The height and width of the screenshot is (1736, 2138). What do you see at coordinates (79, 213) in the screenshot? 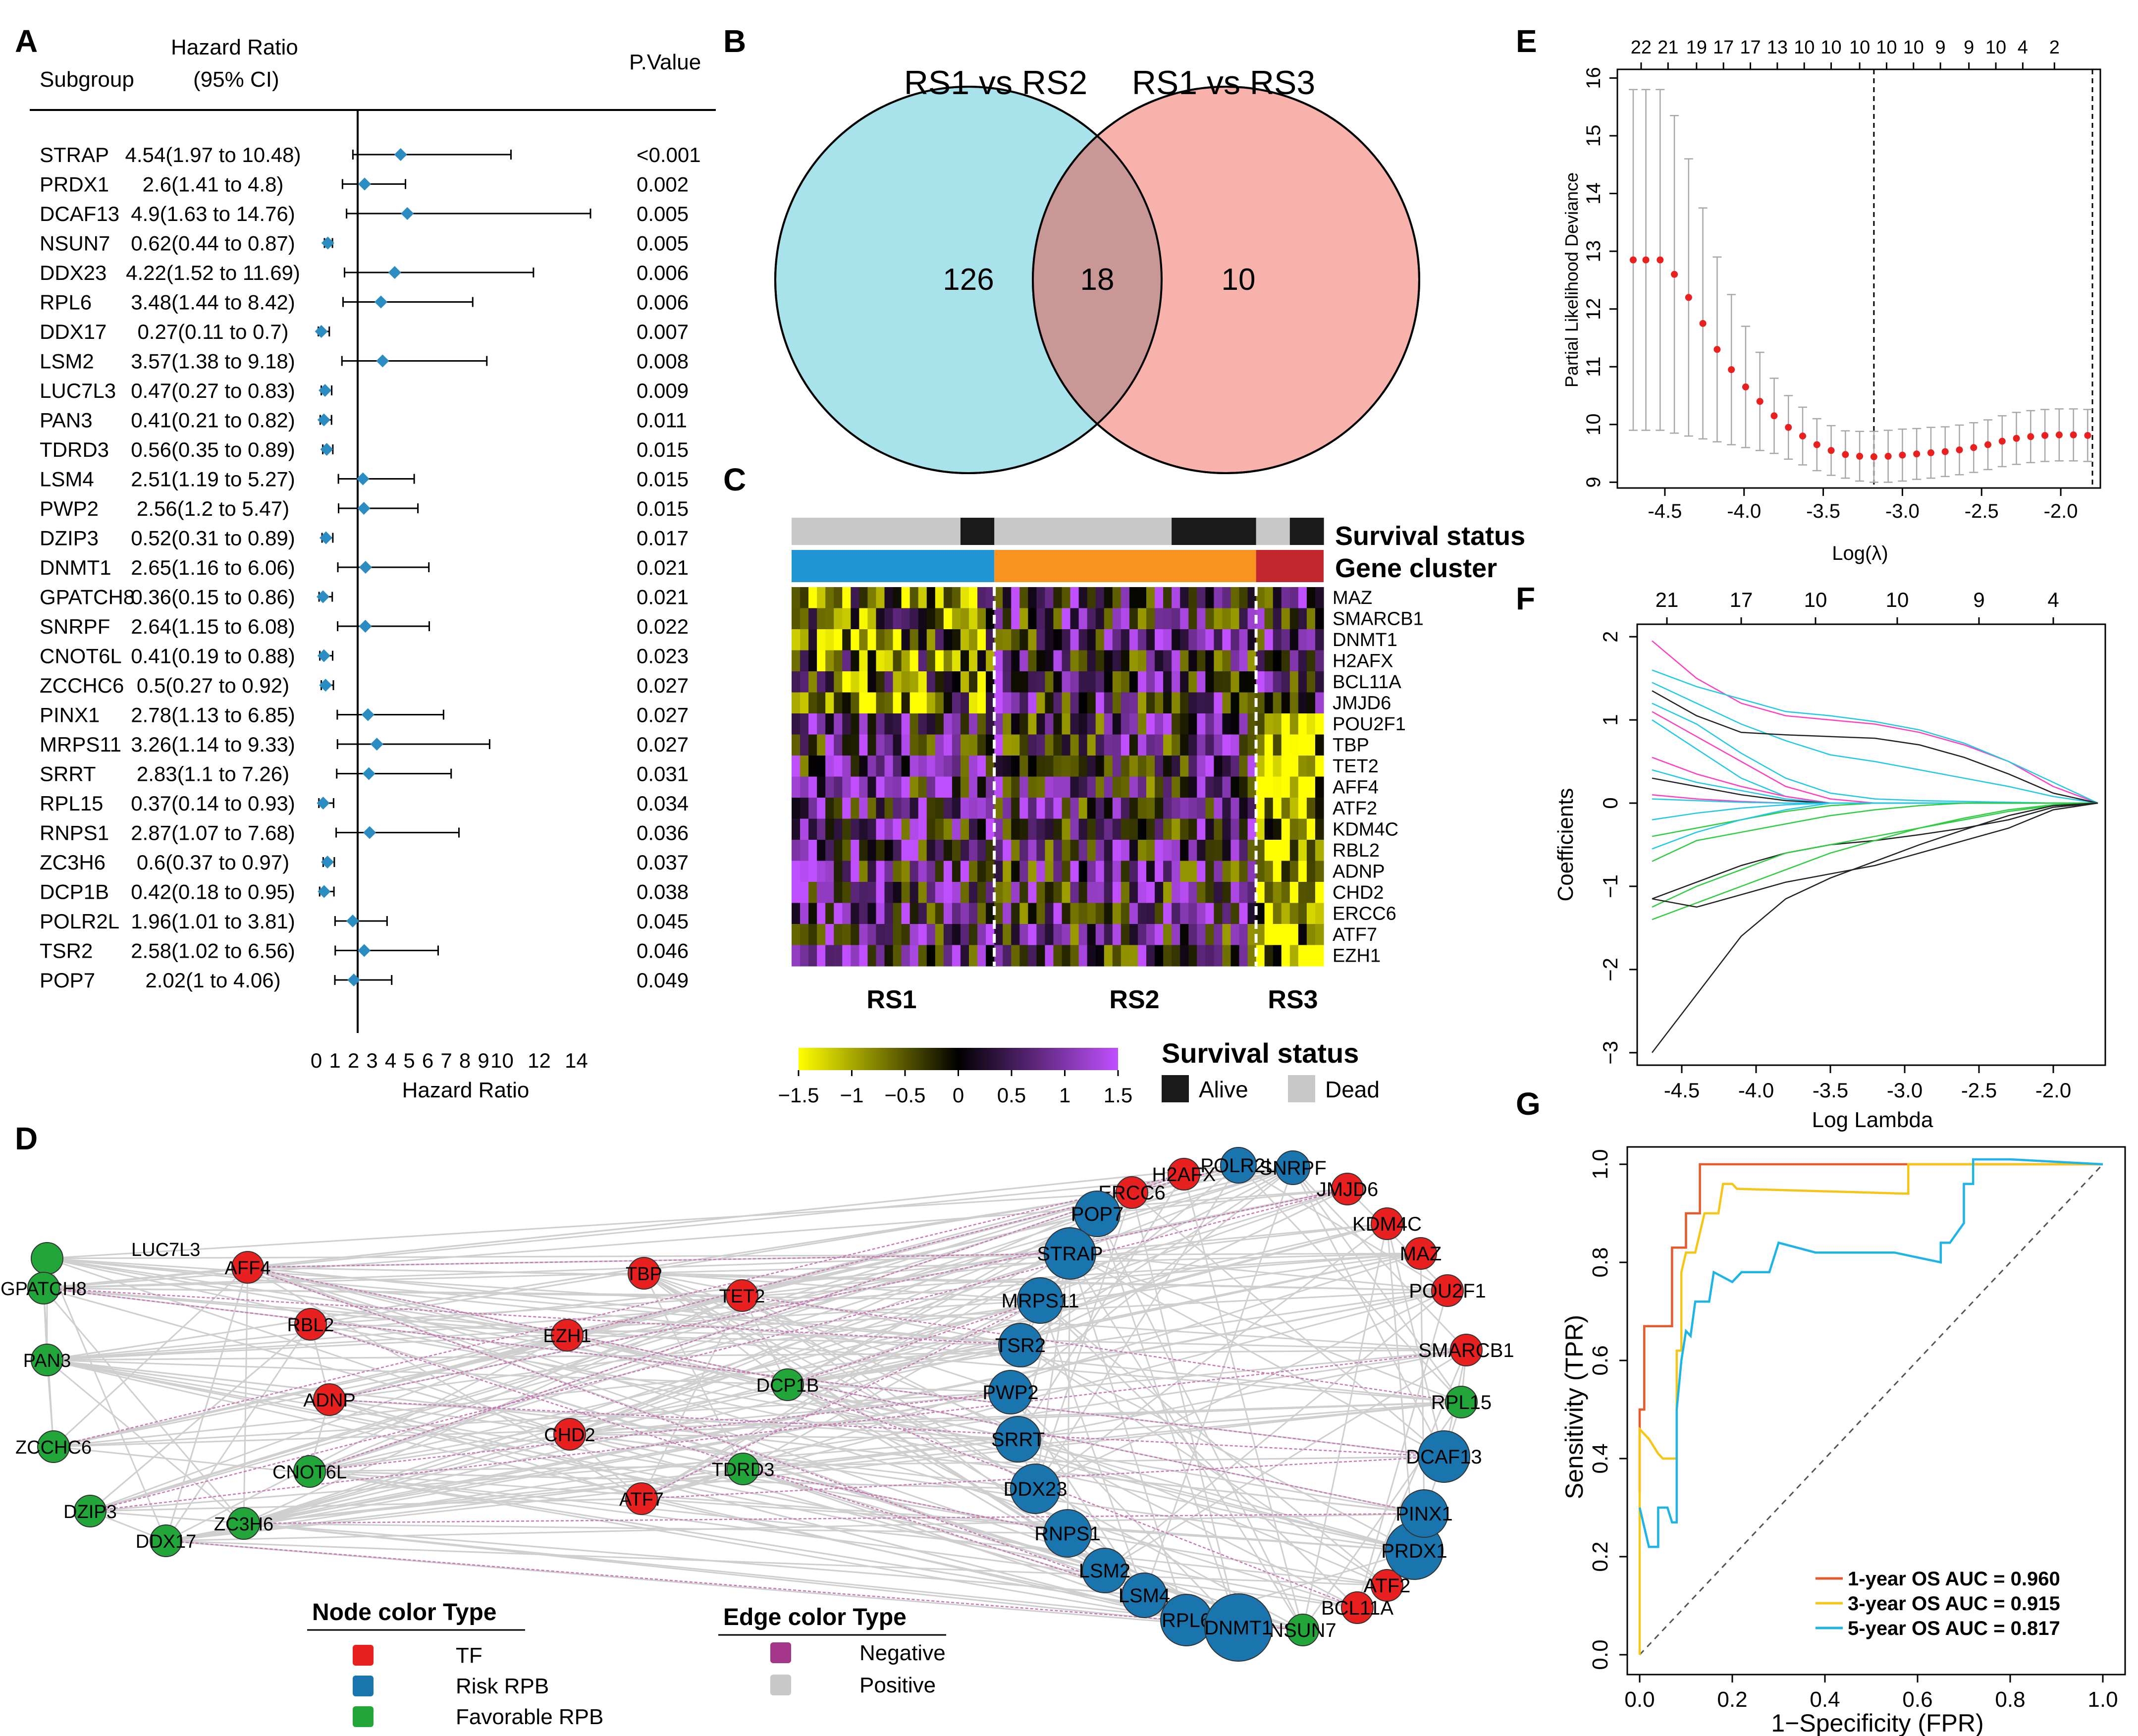
I see `forest-gene-label: DCAF13` at bounding box center [79, 213].